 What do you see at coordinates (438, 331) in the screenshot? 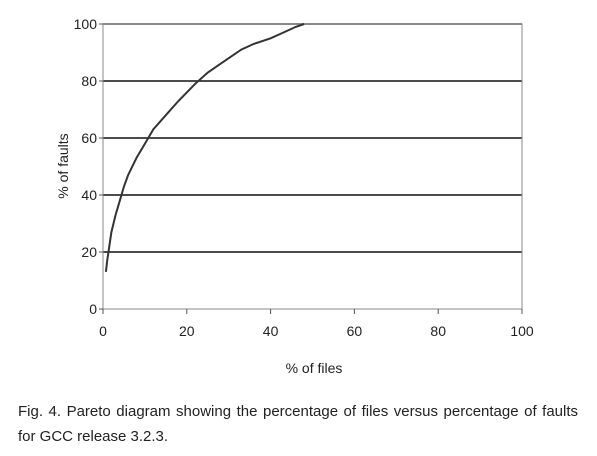
I see `x-tick-label: 80` at bounding box center [438, 331].